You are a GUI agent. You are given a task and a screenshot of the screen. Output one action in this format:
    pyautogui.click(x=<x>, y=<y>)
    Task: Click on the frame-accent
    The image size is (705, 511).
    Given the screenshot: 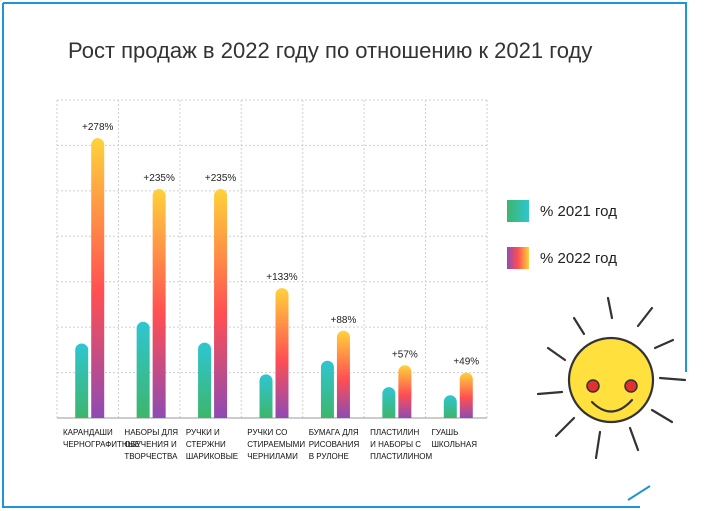 What is the action you would take?
    pyautogui.click(x=639, y=493)
    